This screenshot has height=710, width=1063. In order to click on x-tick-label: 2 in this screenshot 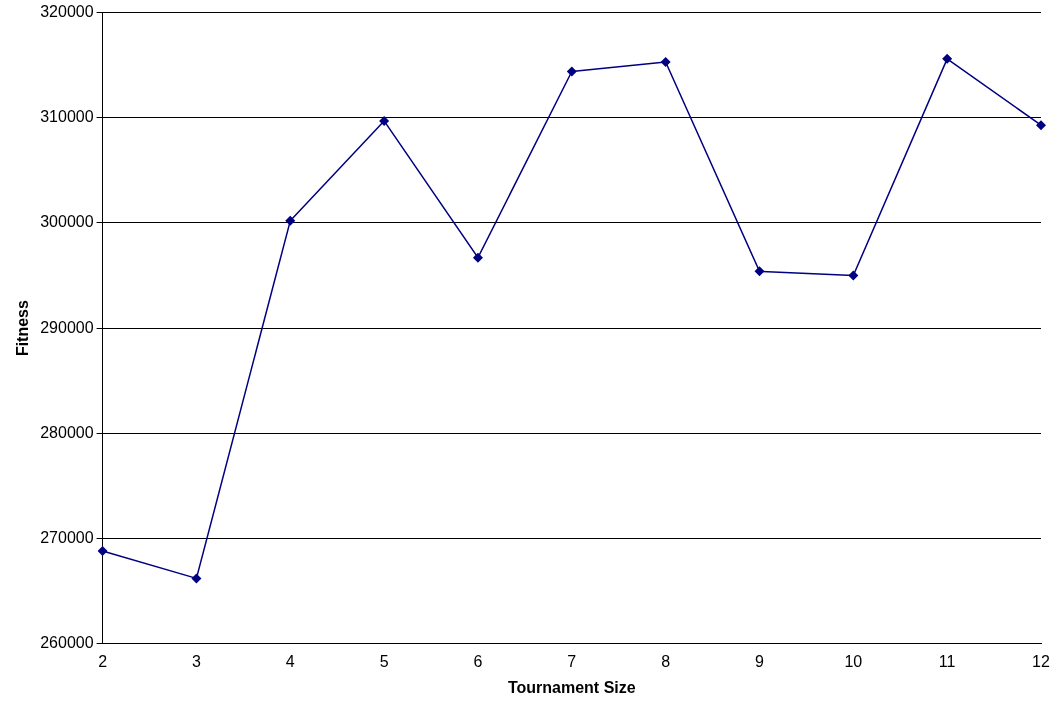, I will do `click(103, 661)`.